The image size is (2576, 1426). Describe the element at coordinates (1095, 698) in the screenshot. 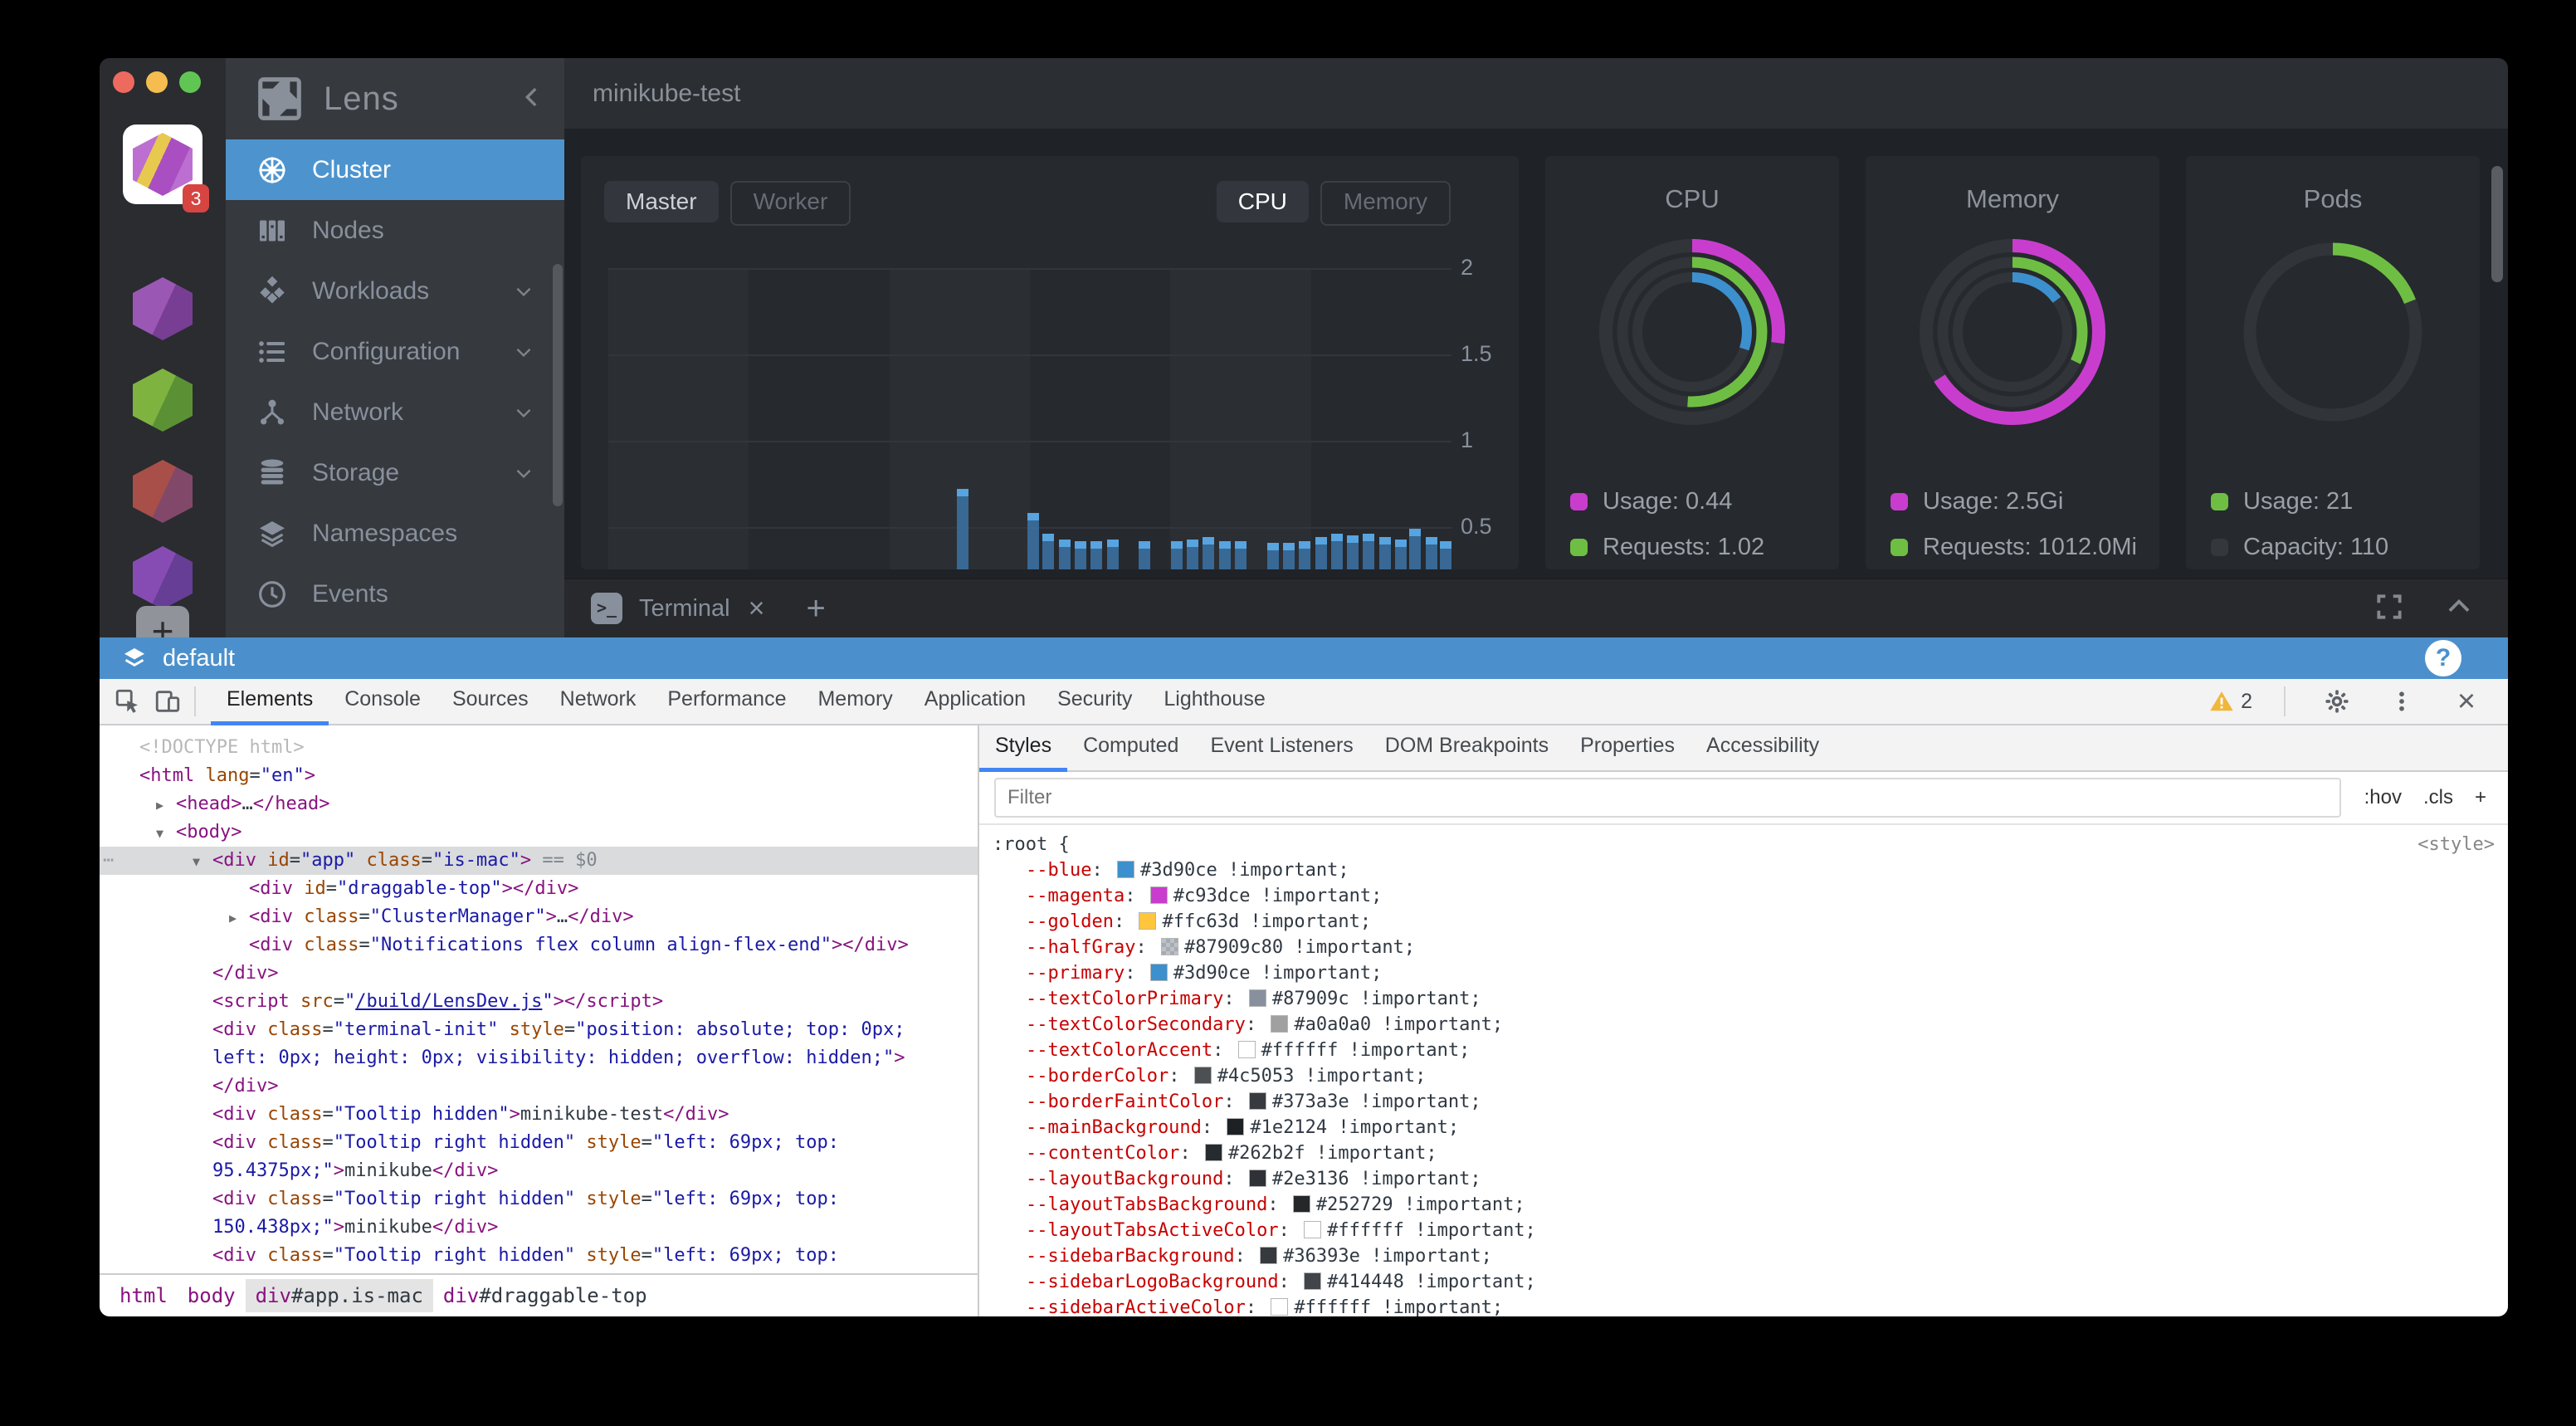

I see `devtools-tab-security: Security` at that location.